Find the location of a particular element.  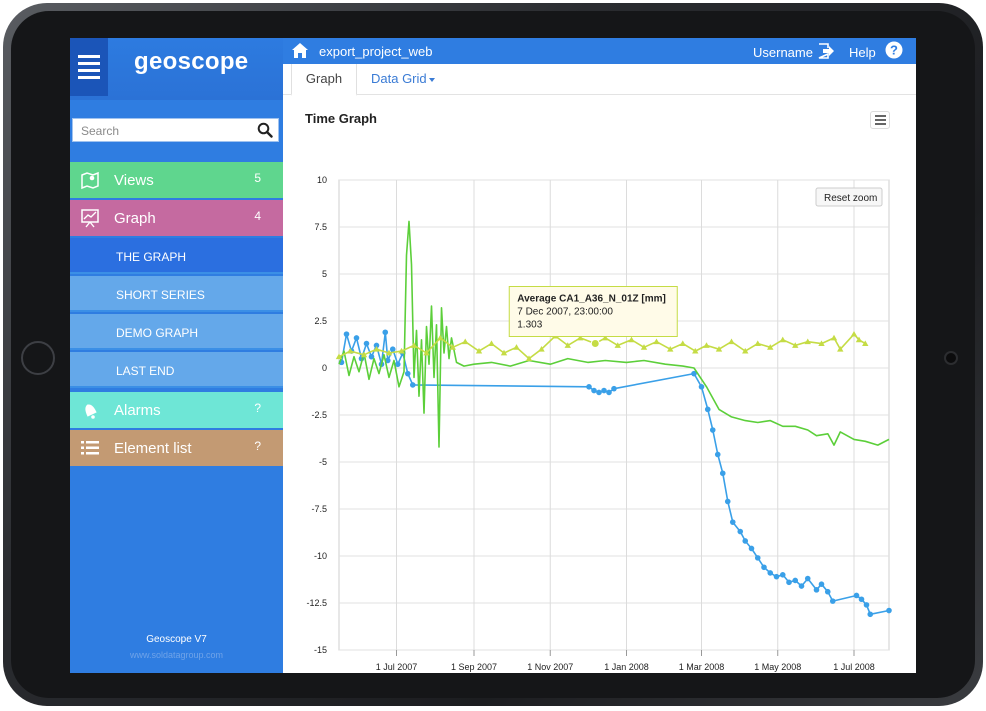

chevron-down-icon is located at coordinates (431, 79).